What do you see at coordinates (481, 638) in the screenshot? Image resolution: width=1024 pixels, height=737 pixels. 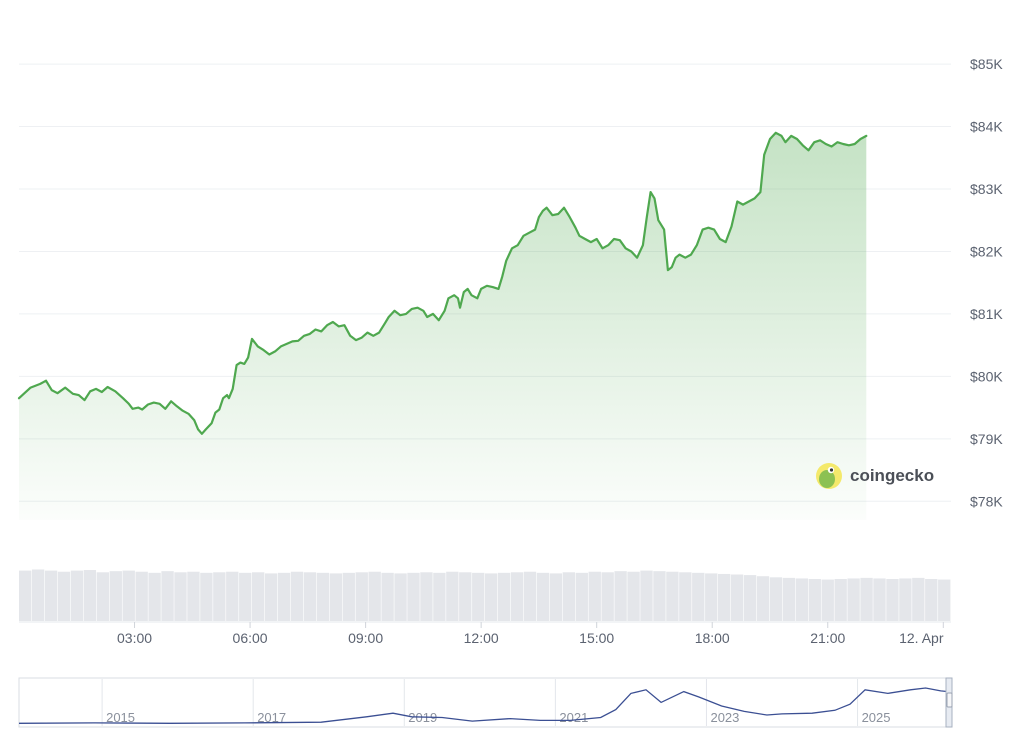 I see `x-tick-label: 12:00` at bounding box center [481, 638].